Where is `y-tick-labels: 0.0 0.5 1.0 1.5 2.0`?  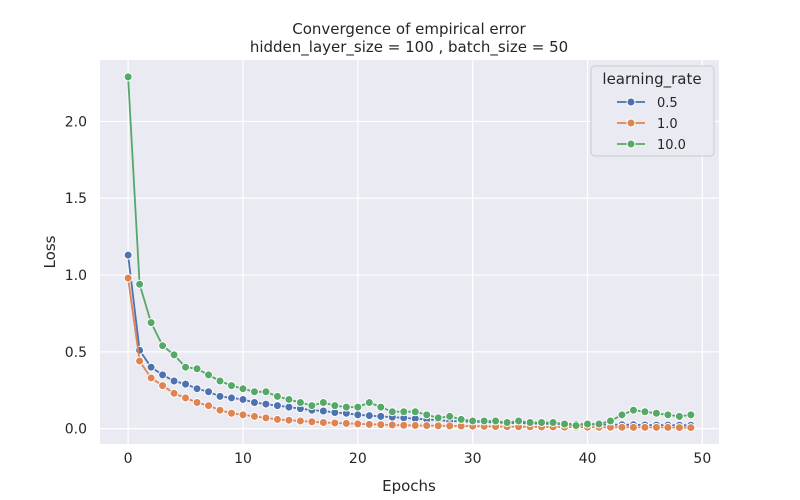
y-tick-labels: 0.0 0.5 1.0 1.5 2.0 is located at coordinates (76, 275).